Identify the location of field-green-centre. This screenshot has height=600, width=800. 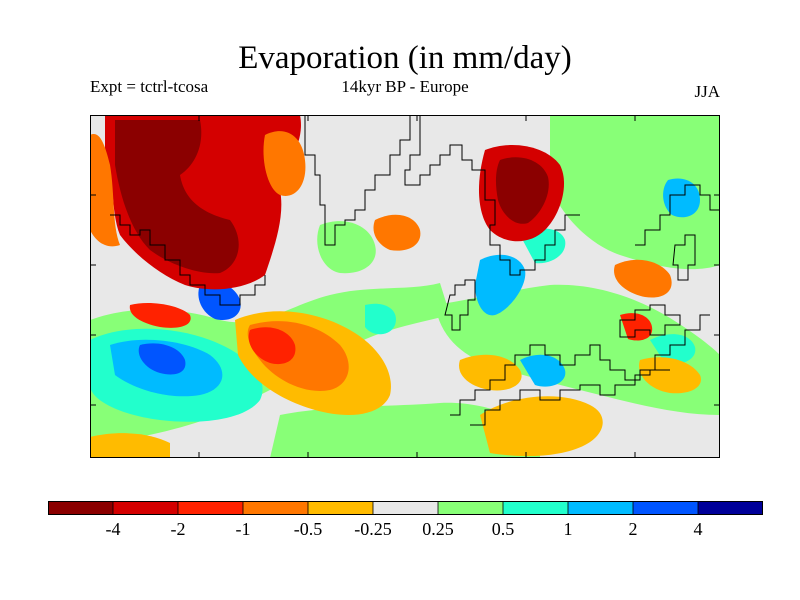
(346, 247).